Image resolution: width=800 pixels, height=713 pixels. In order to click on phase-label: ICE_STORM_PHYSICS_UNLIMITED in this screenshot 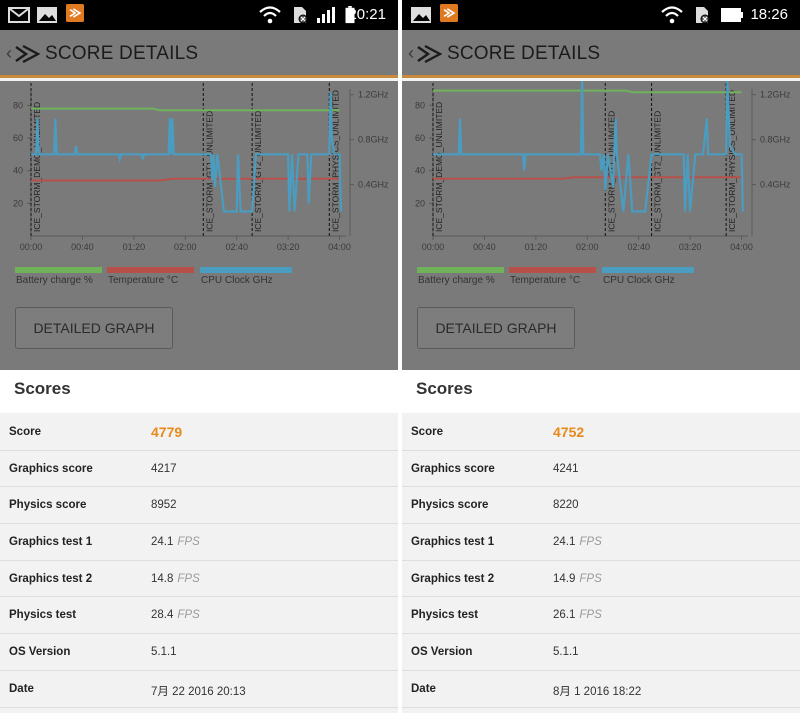, I will do `click(732, 161)`.